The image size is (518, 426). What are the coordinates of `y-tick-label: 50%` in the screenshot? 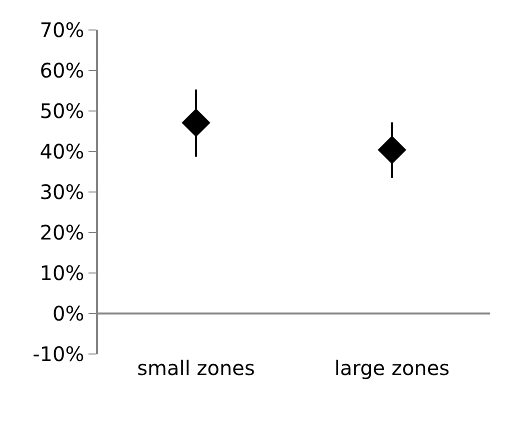 It's located at (62, 111).